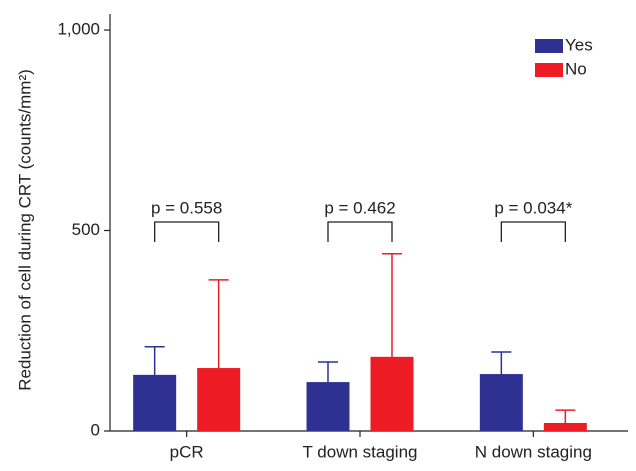 This screenshot has width=636, height=471. Describe the element at coordinates (533, 451) in the screenshot. I see `x-tick-label: N down staging` at that location.